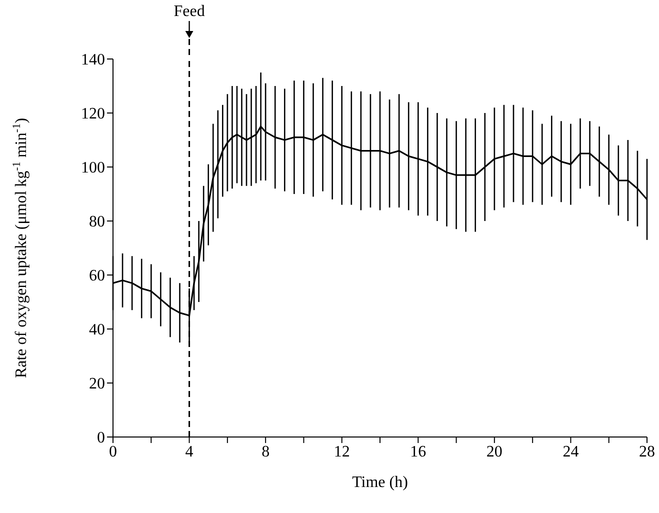  I want to click on x-tick-label: 4, so click(189, 451).